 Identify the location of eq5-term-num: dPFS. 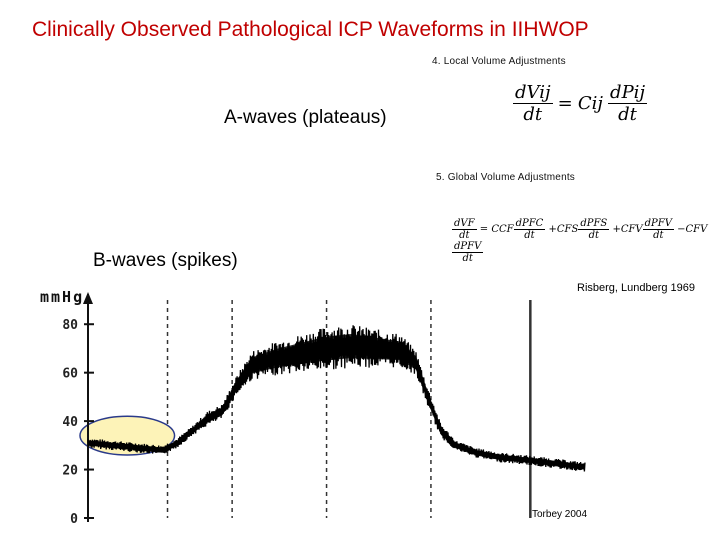
(594, 224).